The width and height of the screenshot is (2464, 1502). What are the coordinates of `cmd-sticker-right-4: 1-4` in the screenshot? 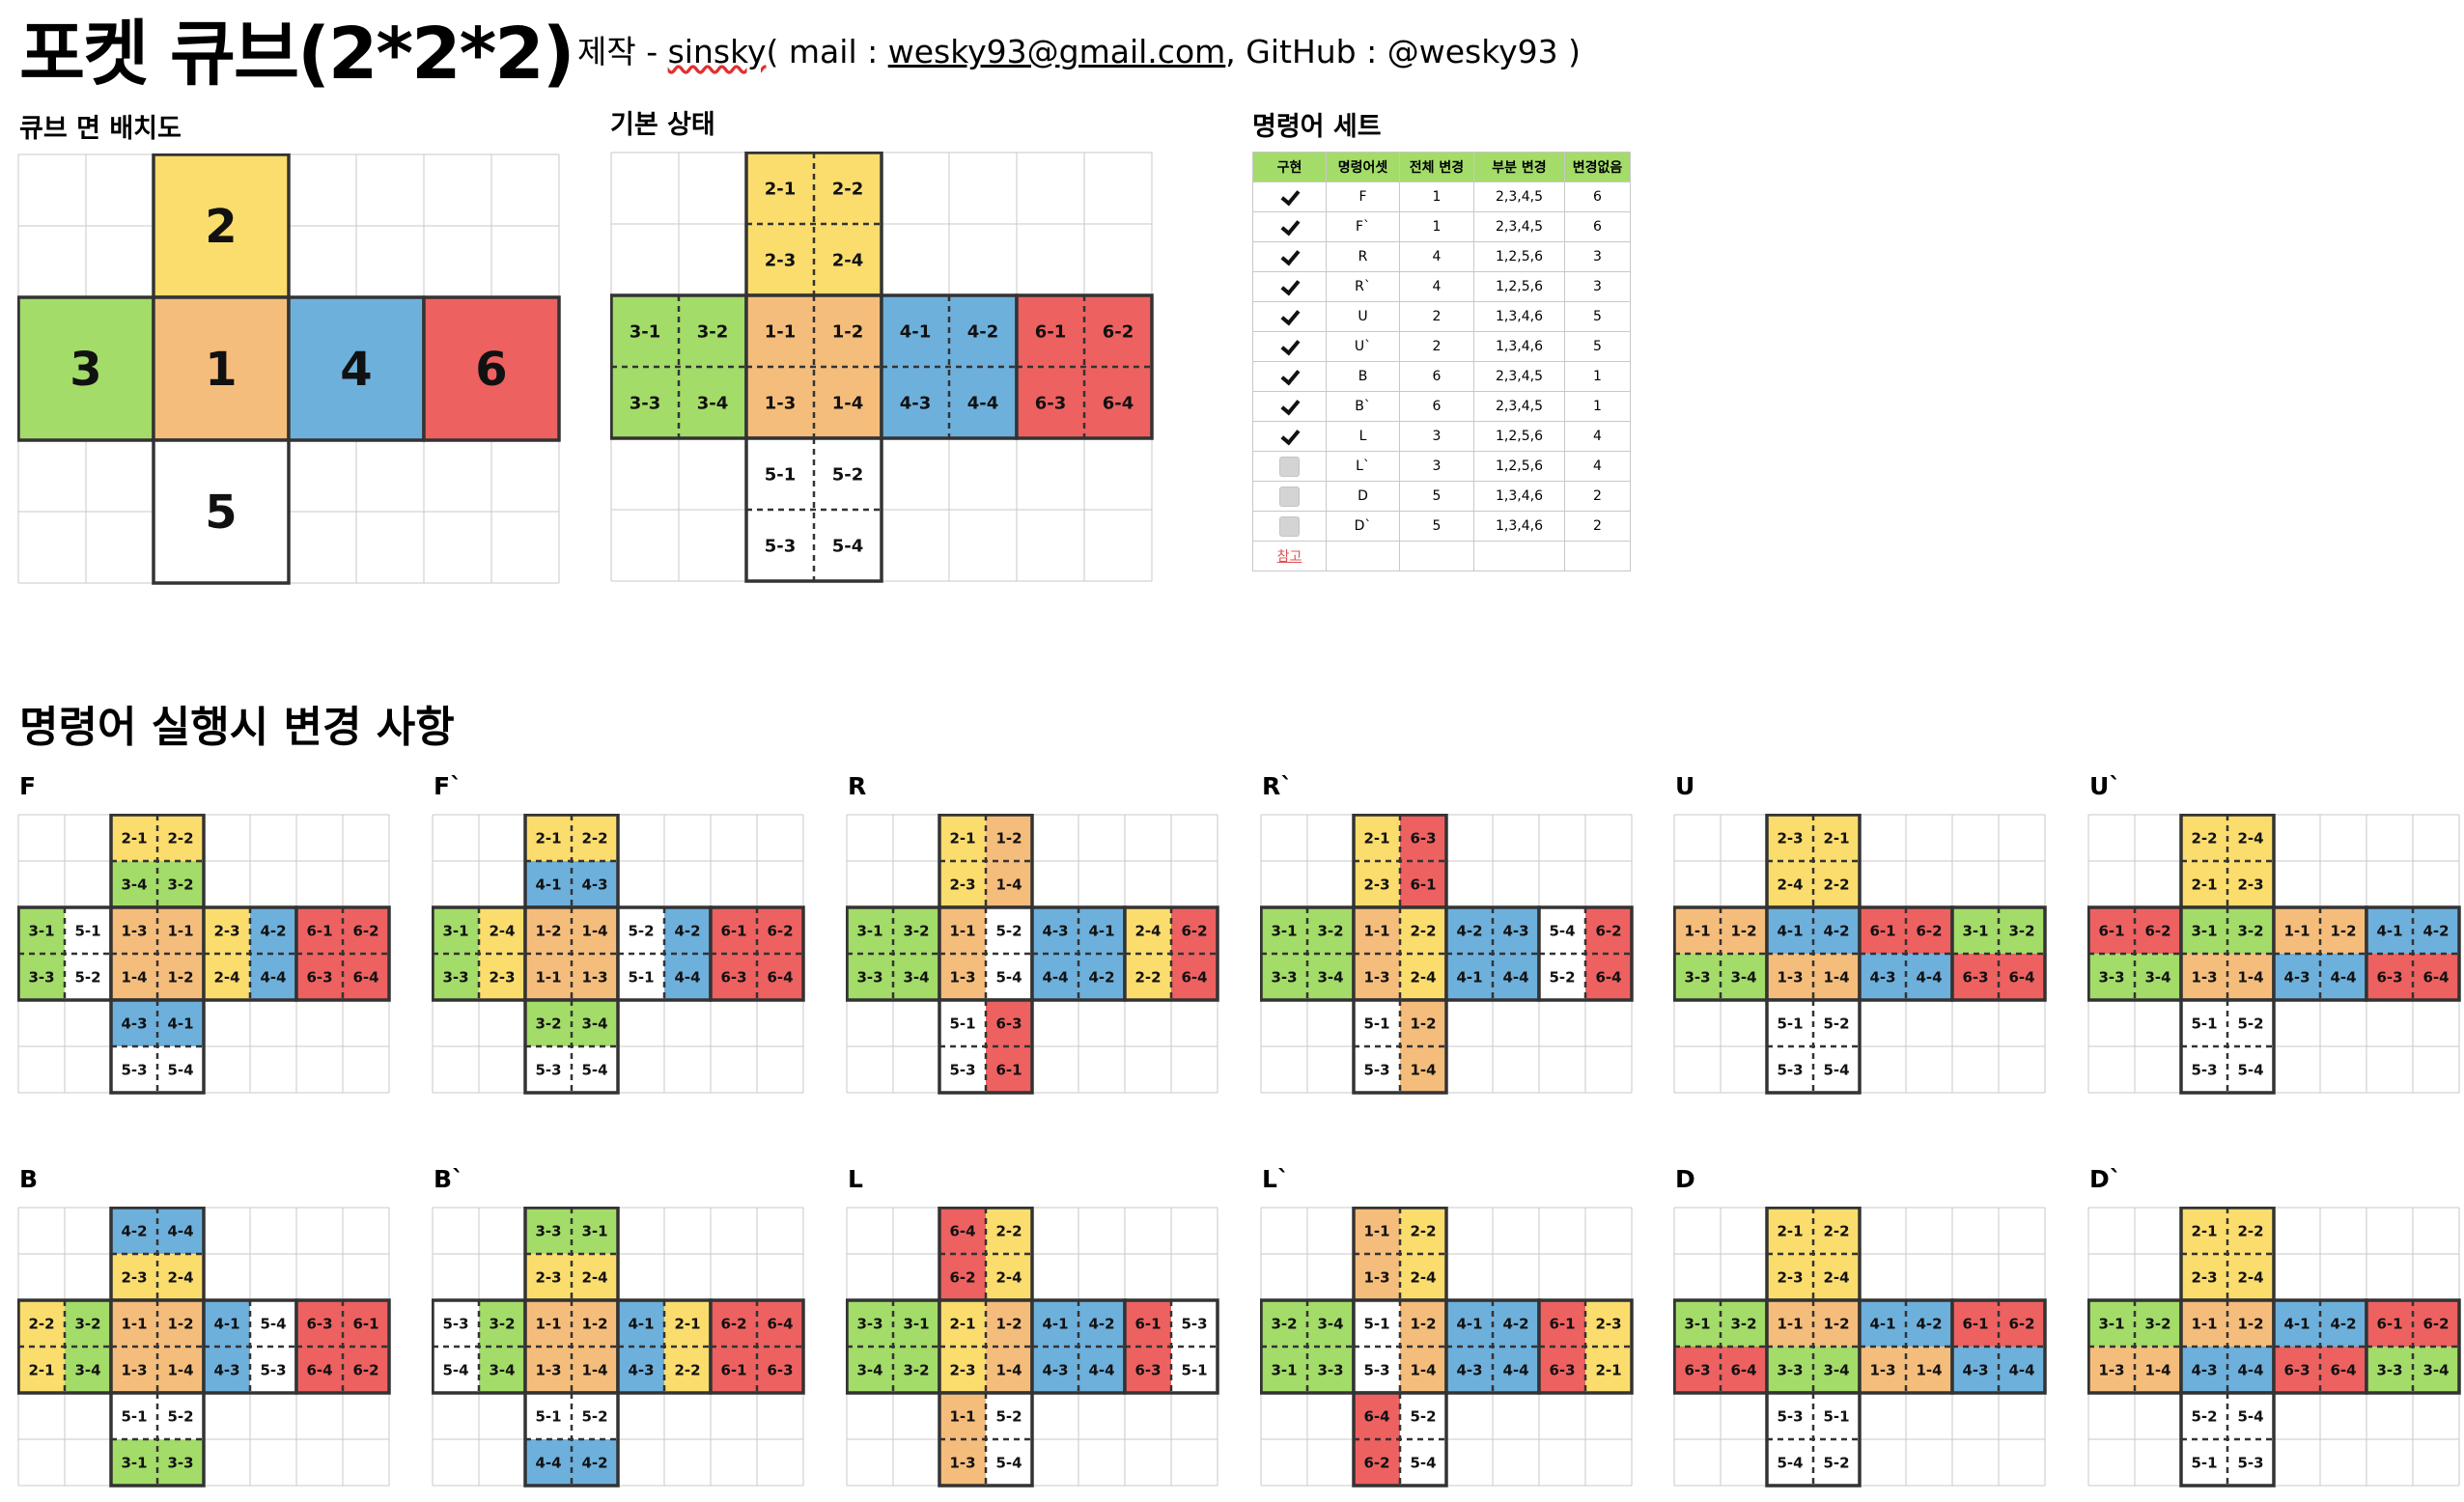 It's located at (1929, 1370).